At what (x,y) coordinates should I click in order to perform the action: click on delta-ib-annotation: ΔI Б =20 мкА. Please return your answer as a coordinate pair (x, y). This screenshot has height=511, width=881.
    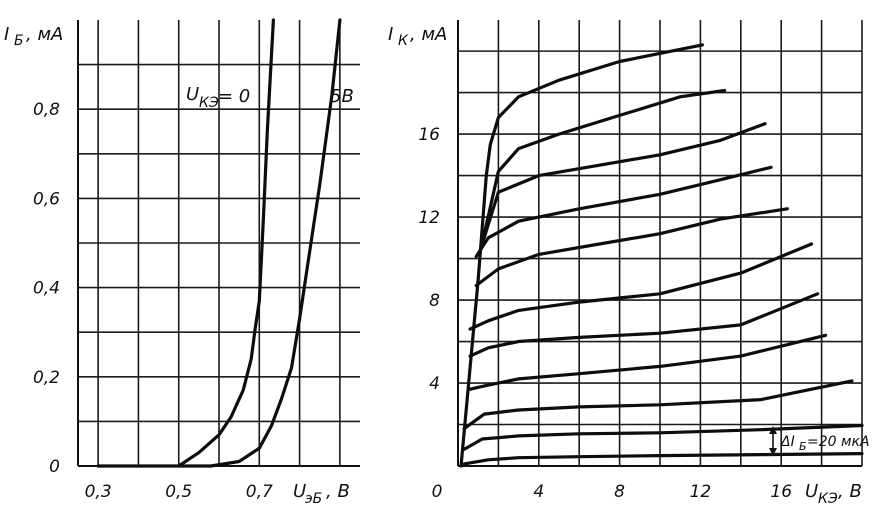
    Looking at the image, I should click on (819, 441).